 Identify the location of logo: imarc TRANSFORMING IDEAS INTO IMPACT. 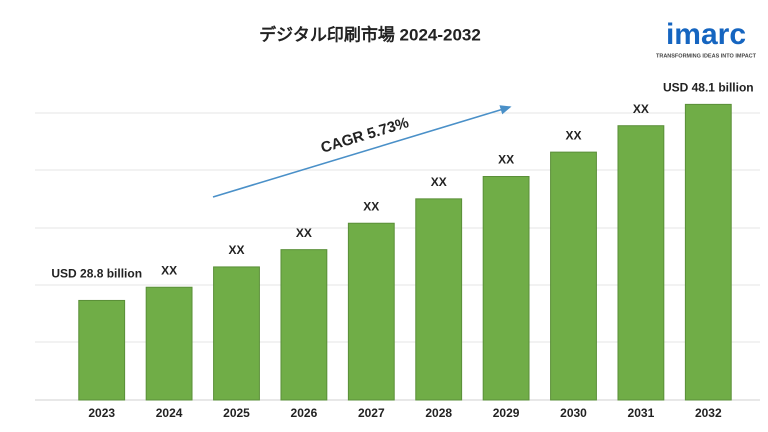
(706, 39).